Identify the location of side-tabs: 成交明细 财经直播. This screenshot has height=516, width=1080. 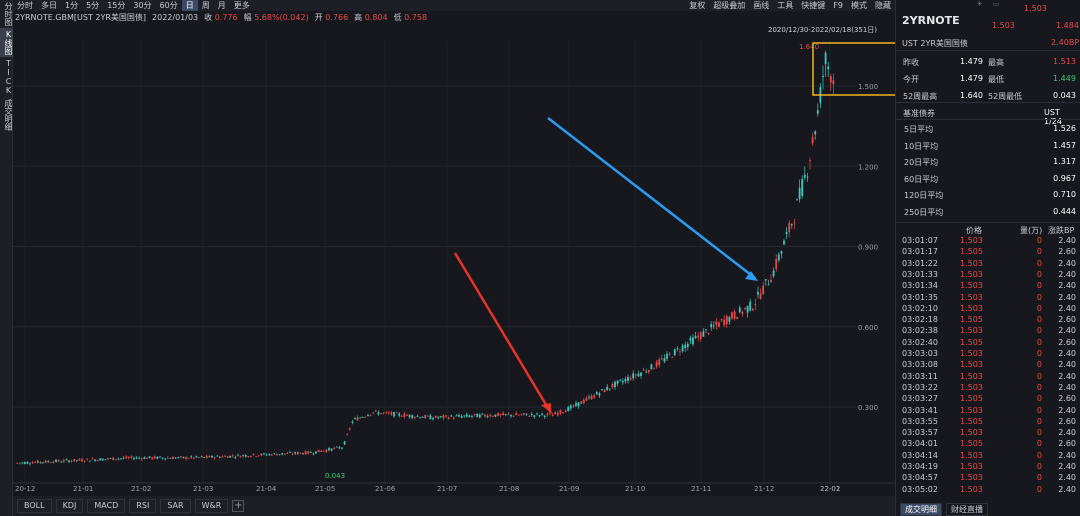
(988, 509).